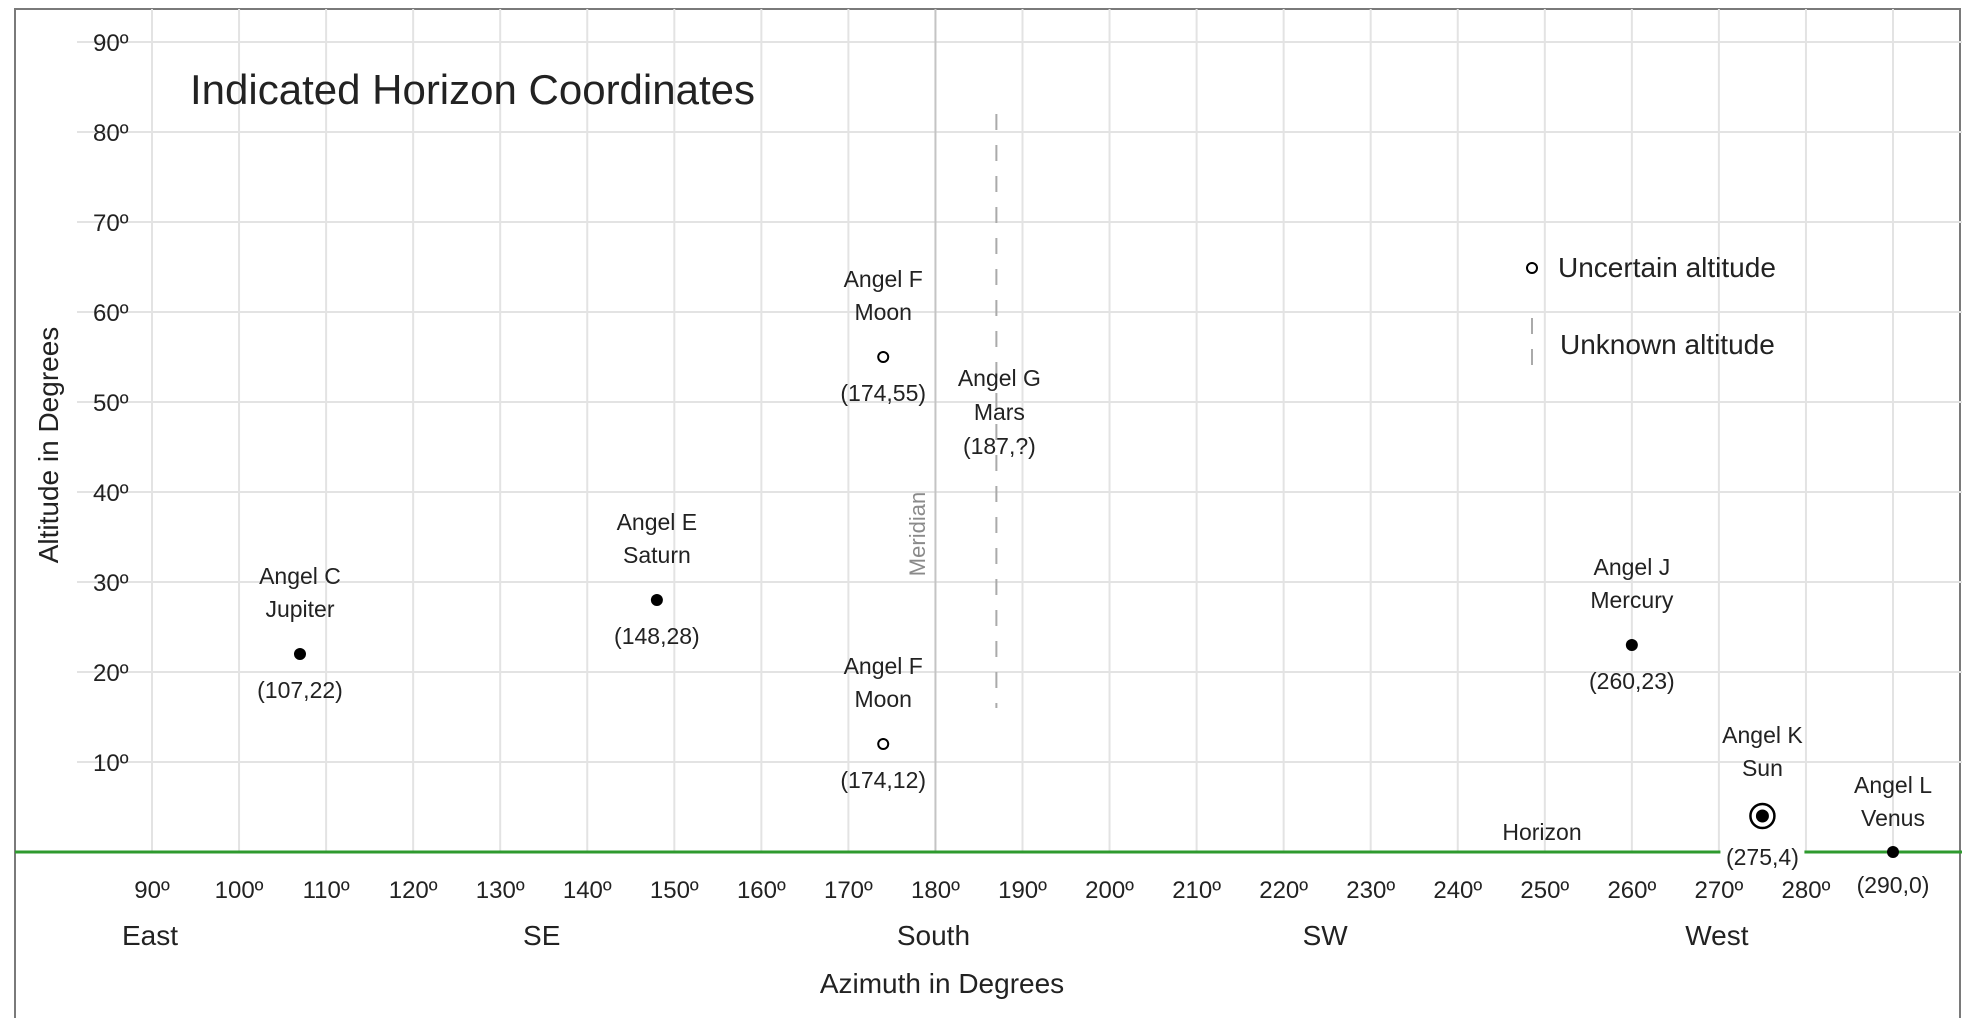 The width and height of the screenshot is (1980, 1018). What do you see at coordinates (933, 935) in the screenshot?
I see `compass-label-south: South` at bounding box center [933, 935].